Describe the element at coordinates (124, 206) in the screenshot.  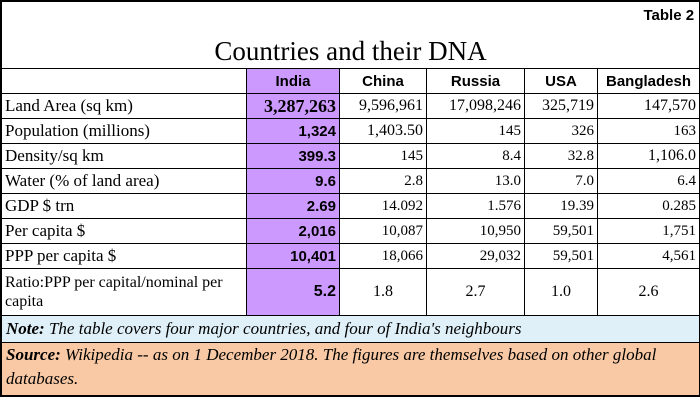
I see `row-label: GDP $ trn` at that location.